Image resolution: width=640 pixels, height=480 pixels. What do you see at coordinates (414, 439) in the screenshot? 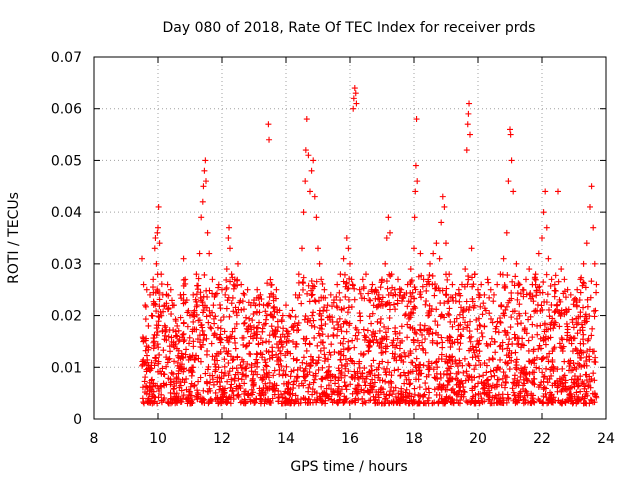
I see `x-tick-label: 18` at bounding box center [414, 439].